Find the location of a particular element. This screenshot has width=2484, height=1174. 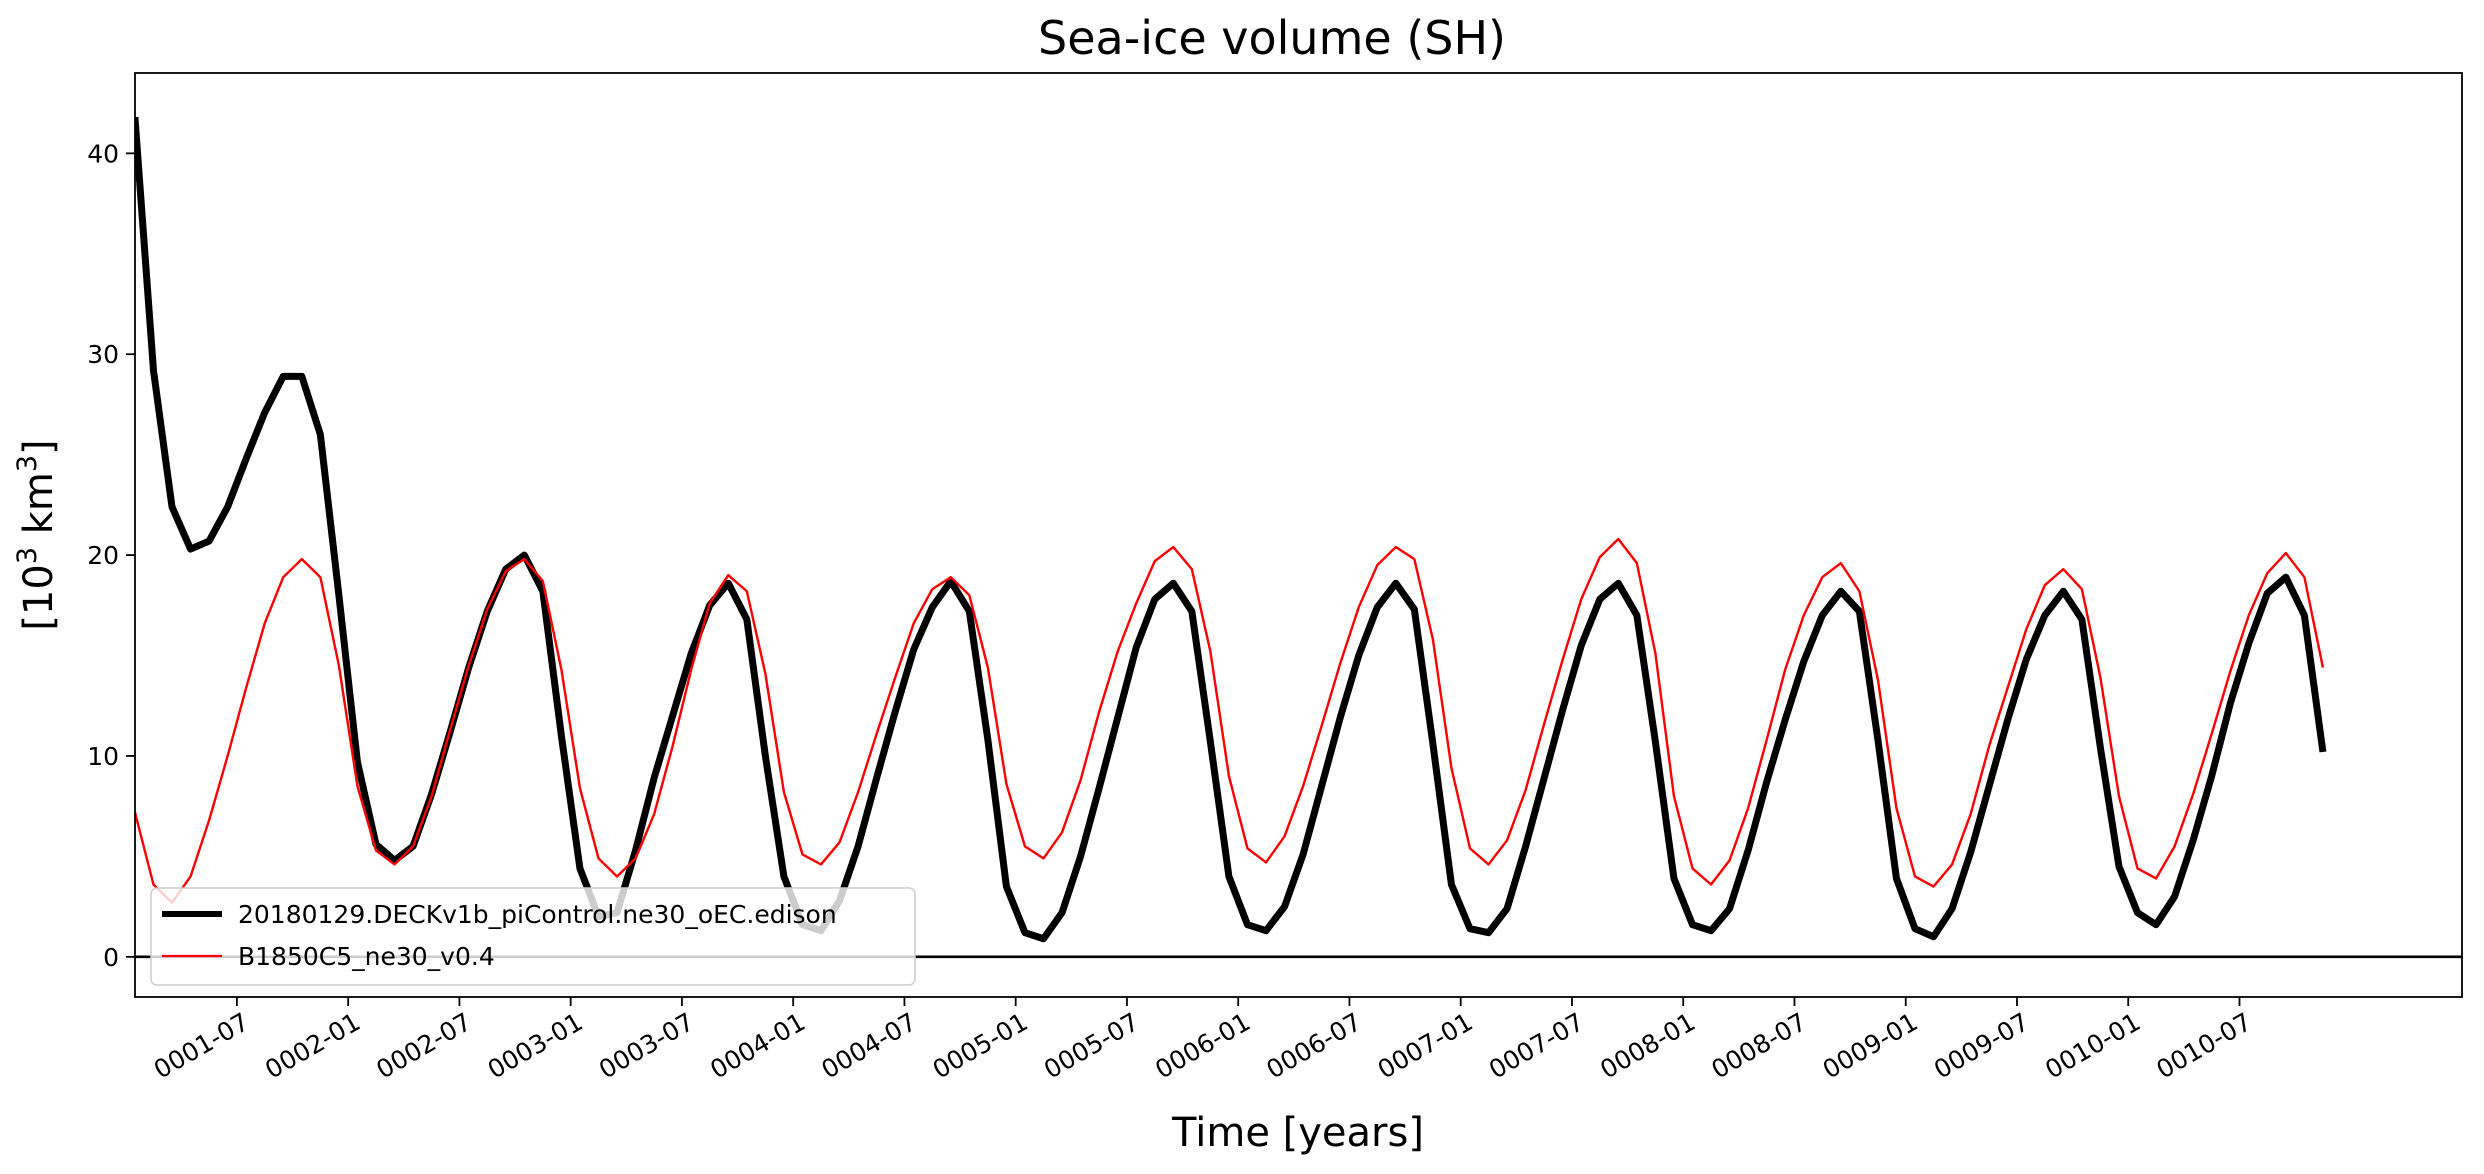

y-ticks: 0 10 20 30 40 is located at coordinates (111, 555).